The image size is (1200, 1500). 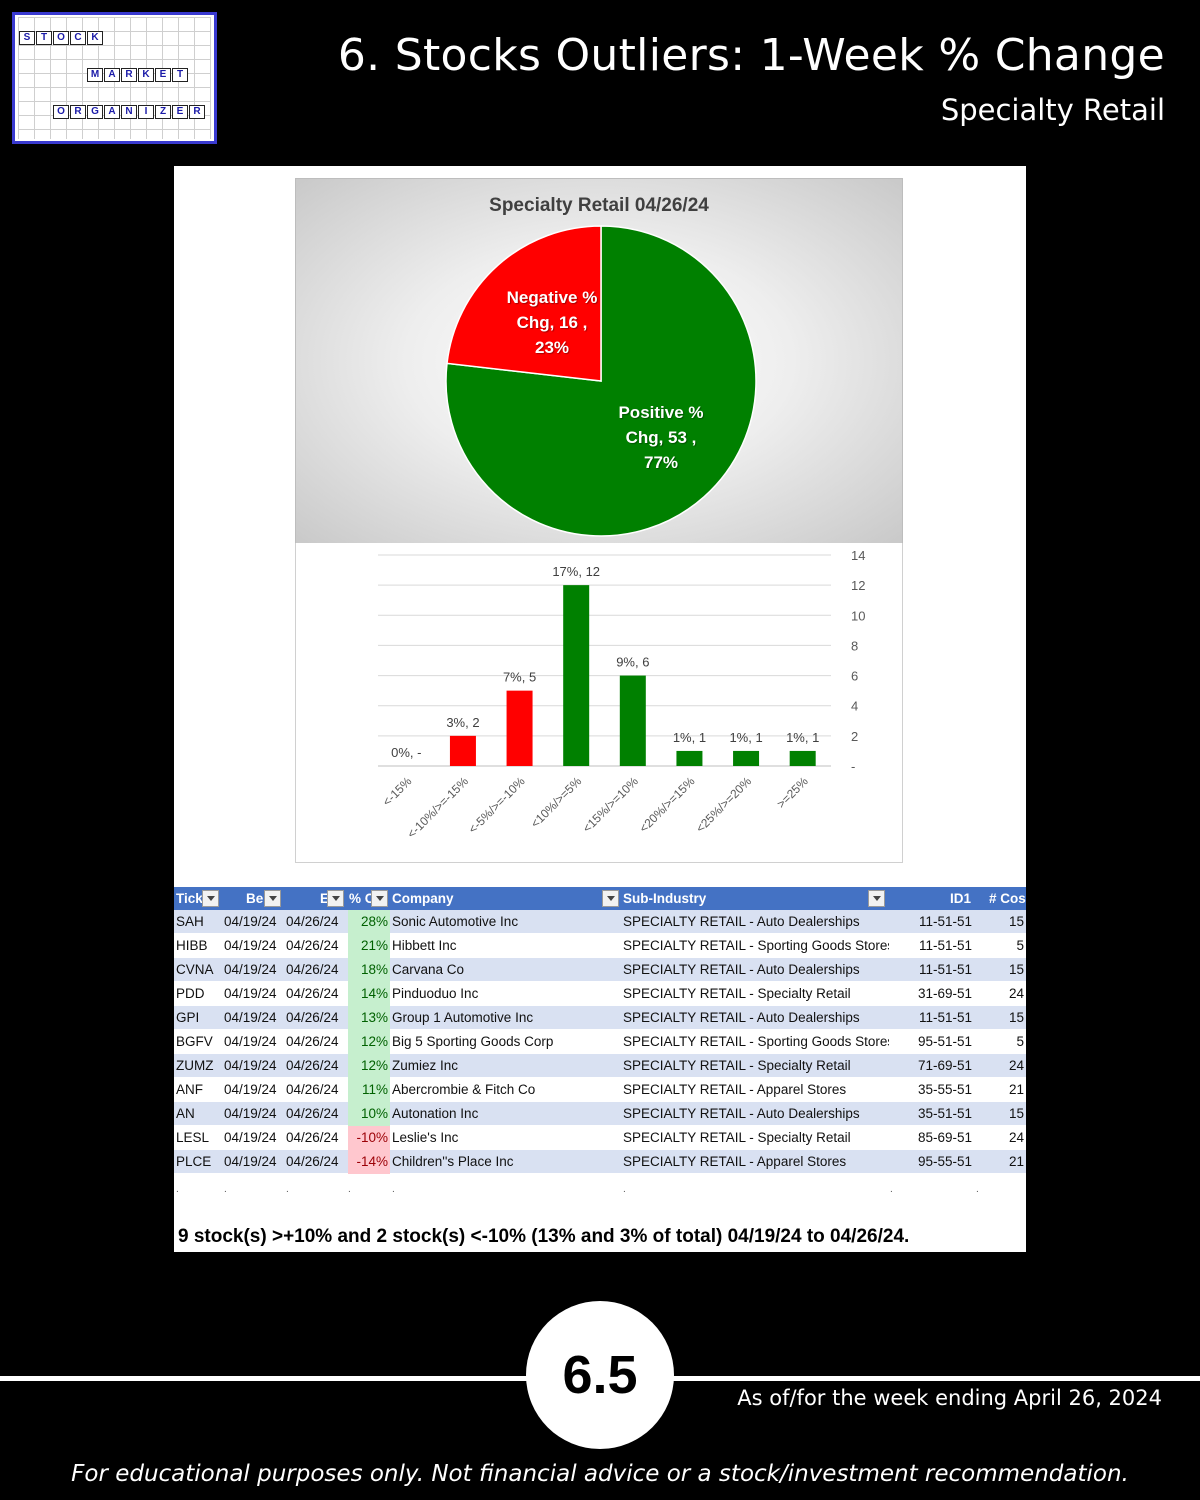 What do you see at coordinates (854, 676) in the screenshot?
I see `y-tick-label: 6` at bounding box center [854, 676].